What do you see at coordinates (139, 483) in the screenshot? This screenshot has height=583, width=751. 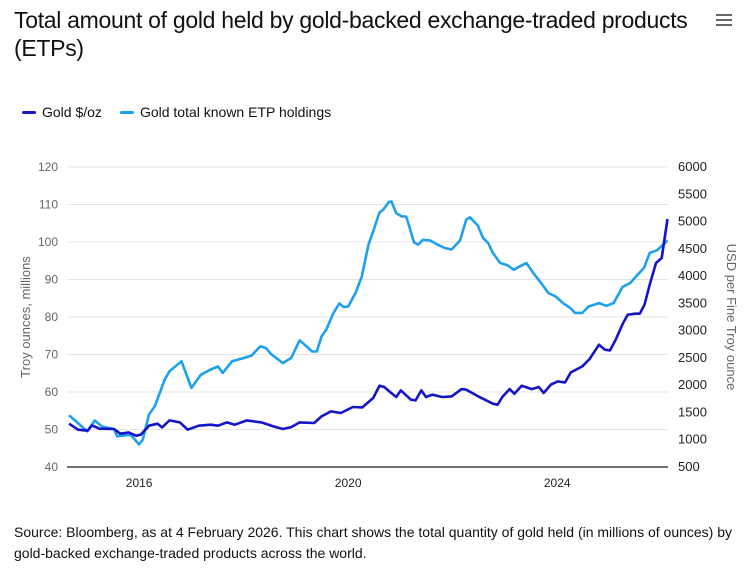 I see `x-tick-label: 2016` at bounding box center [139, 483].